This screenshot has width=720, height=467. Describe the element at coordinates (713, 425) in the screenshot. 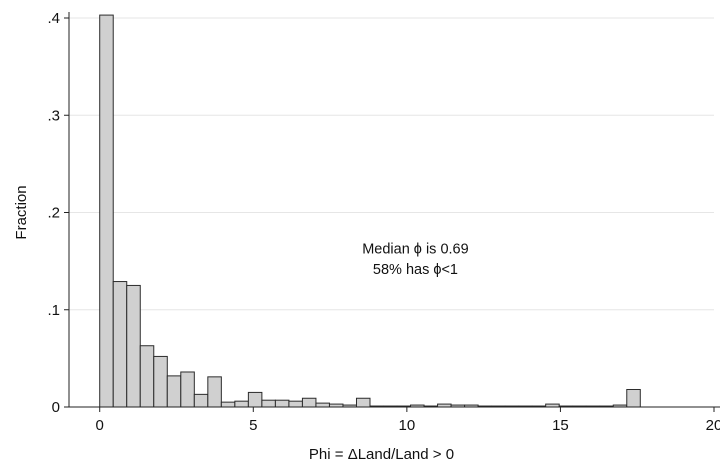

I see `x-tick-label: 20` at that location.